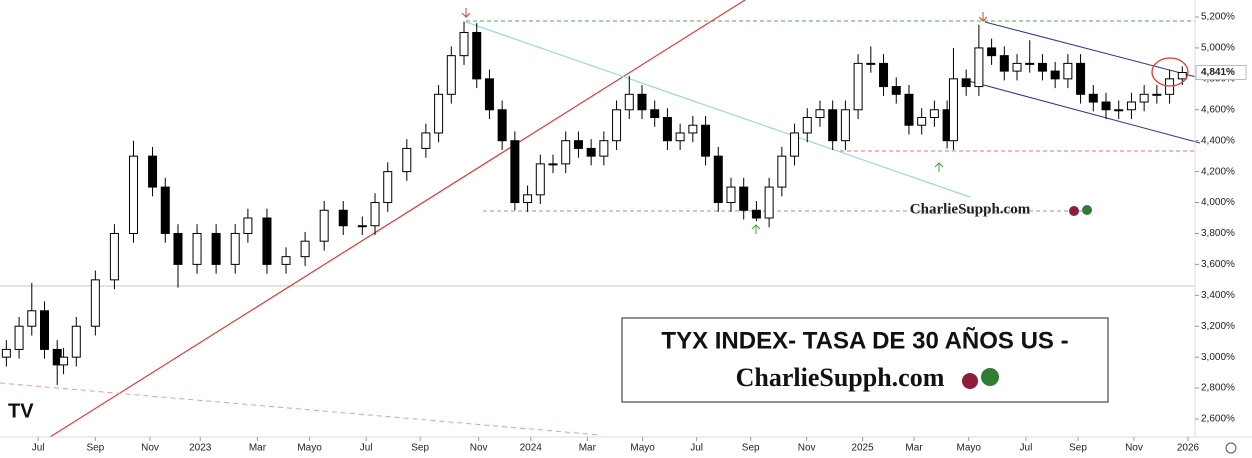 This screenshot has height=458, width=1252. Describe the element at coordinates (1218, 419) in the screenshot. I see `y-tick-label: 2,600%` at that location.